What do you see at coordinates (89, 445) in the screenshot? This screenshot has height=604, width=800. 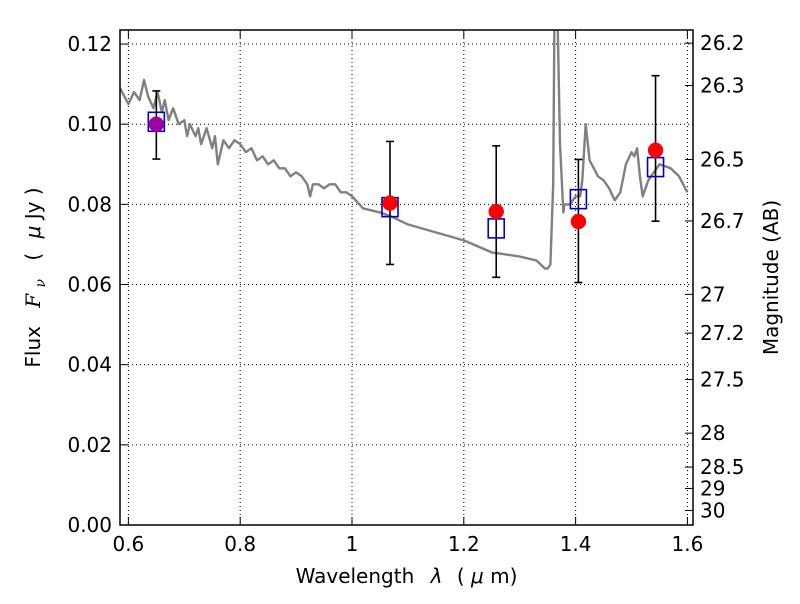 I see `y-tick-label: 0.02` at bounding box center [89, 445].